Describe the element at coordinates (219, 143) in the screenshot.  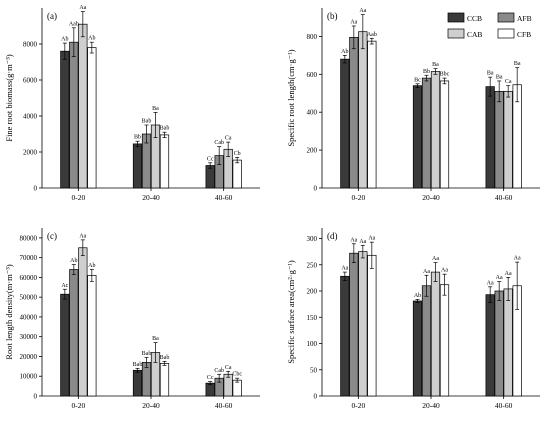
I see `significance-letter: Cab` at that location.